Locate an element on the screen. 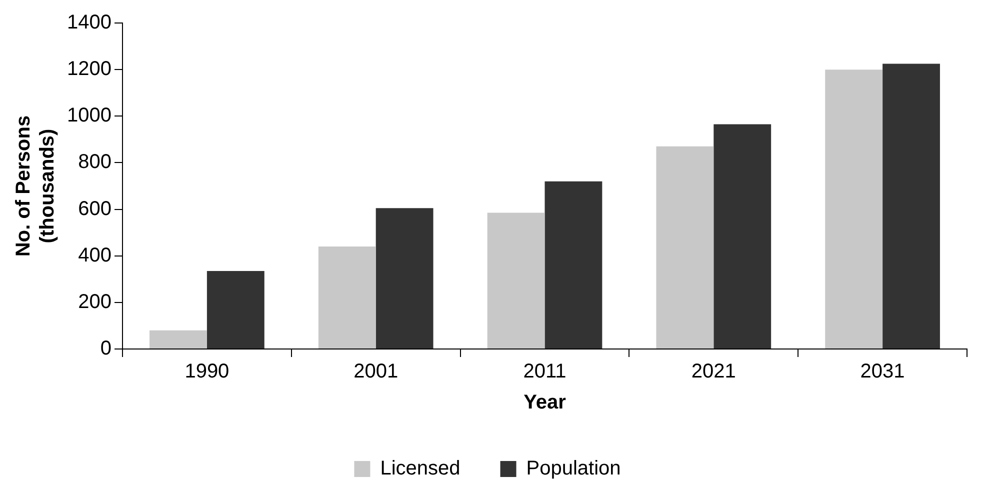 This screenshot has width=995, height=497. y-axis-title: No. of Persons (thousands) is located at coordinates (35, 186).